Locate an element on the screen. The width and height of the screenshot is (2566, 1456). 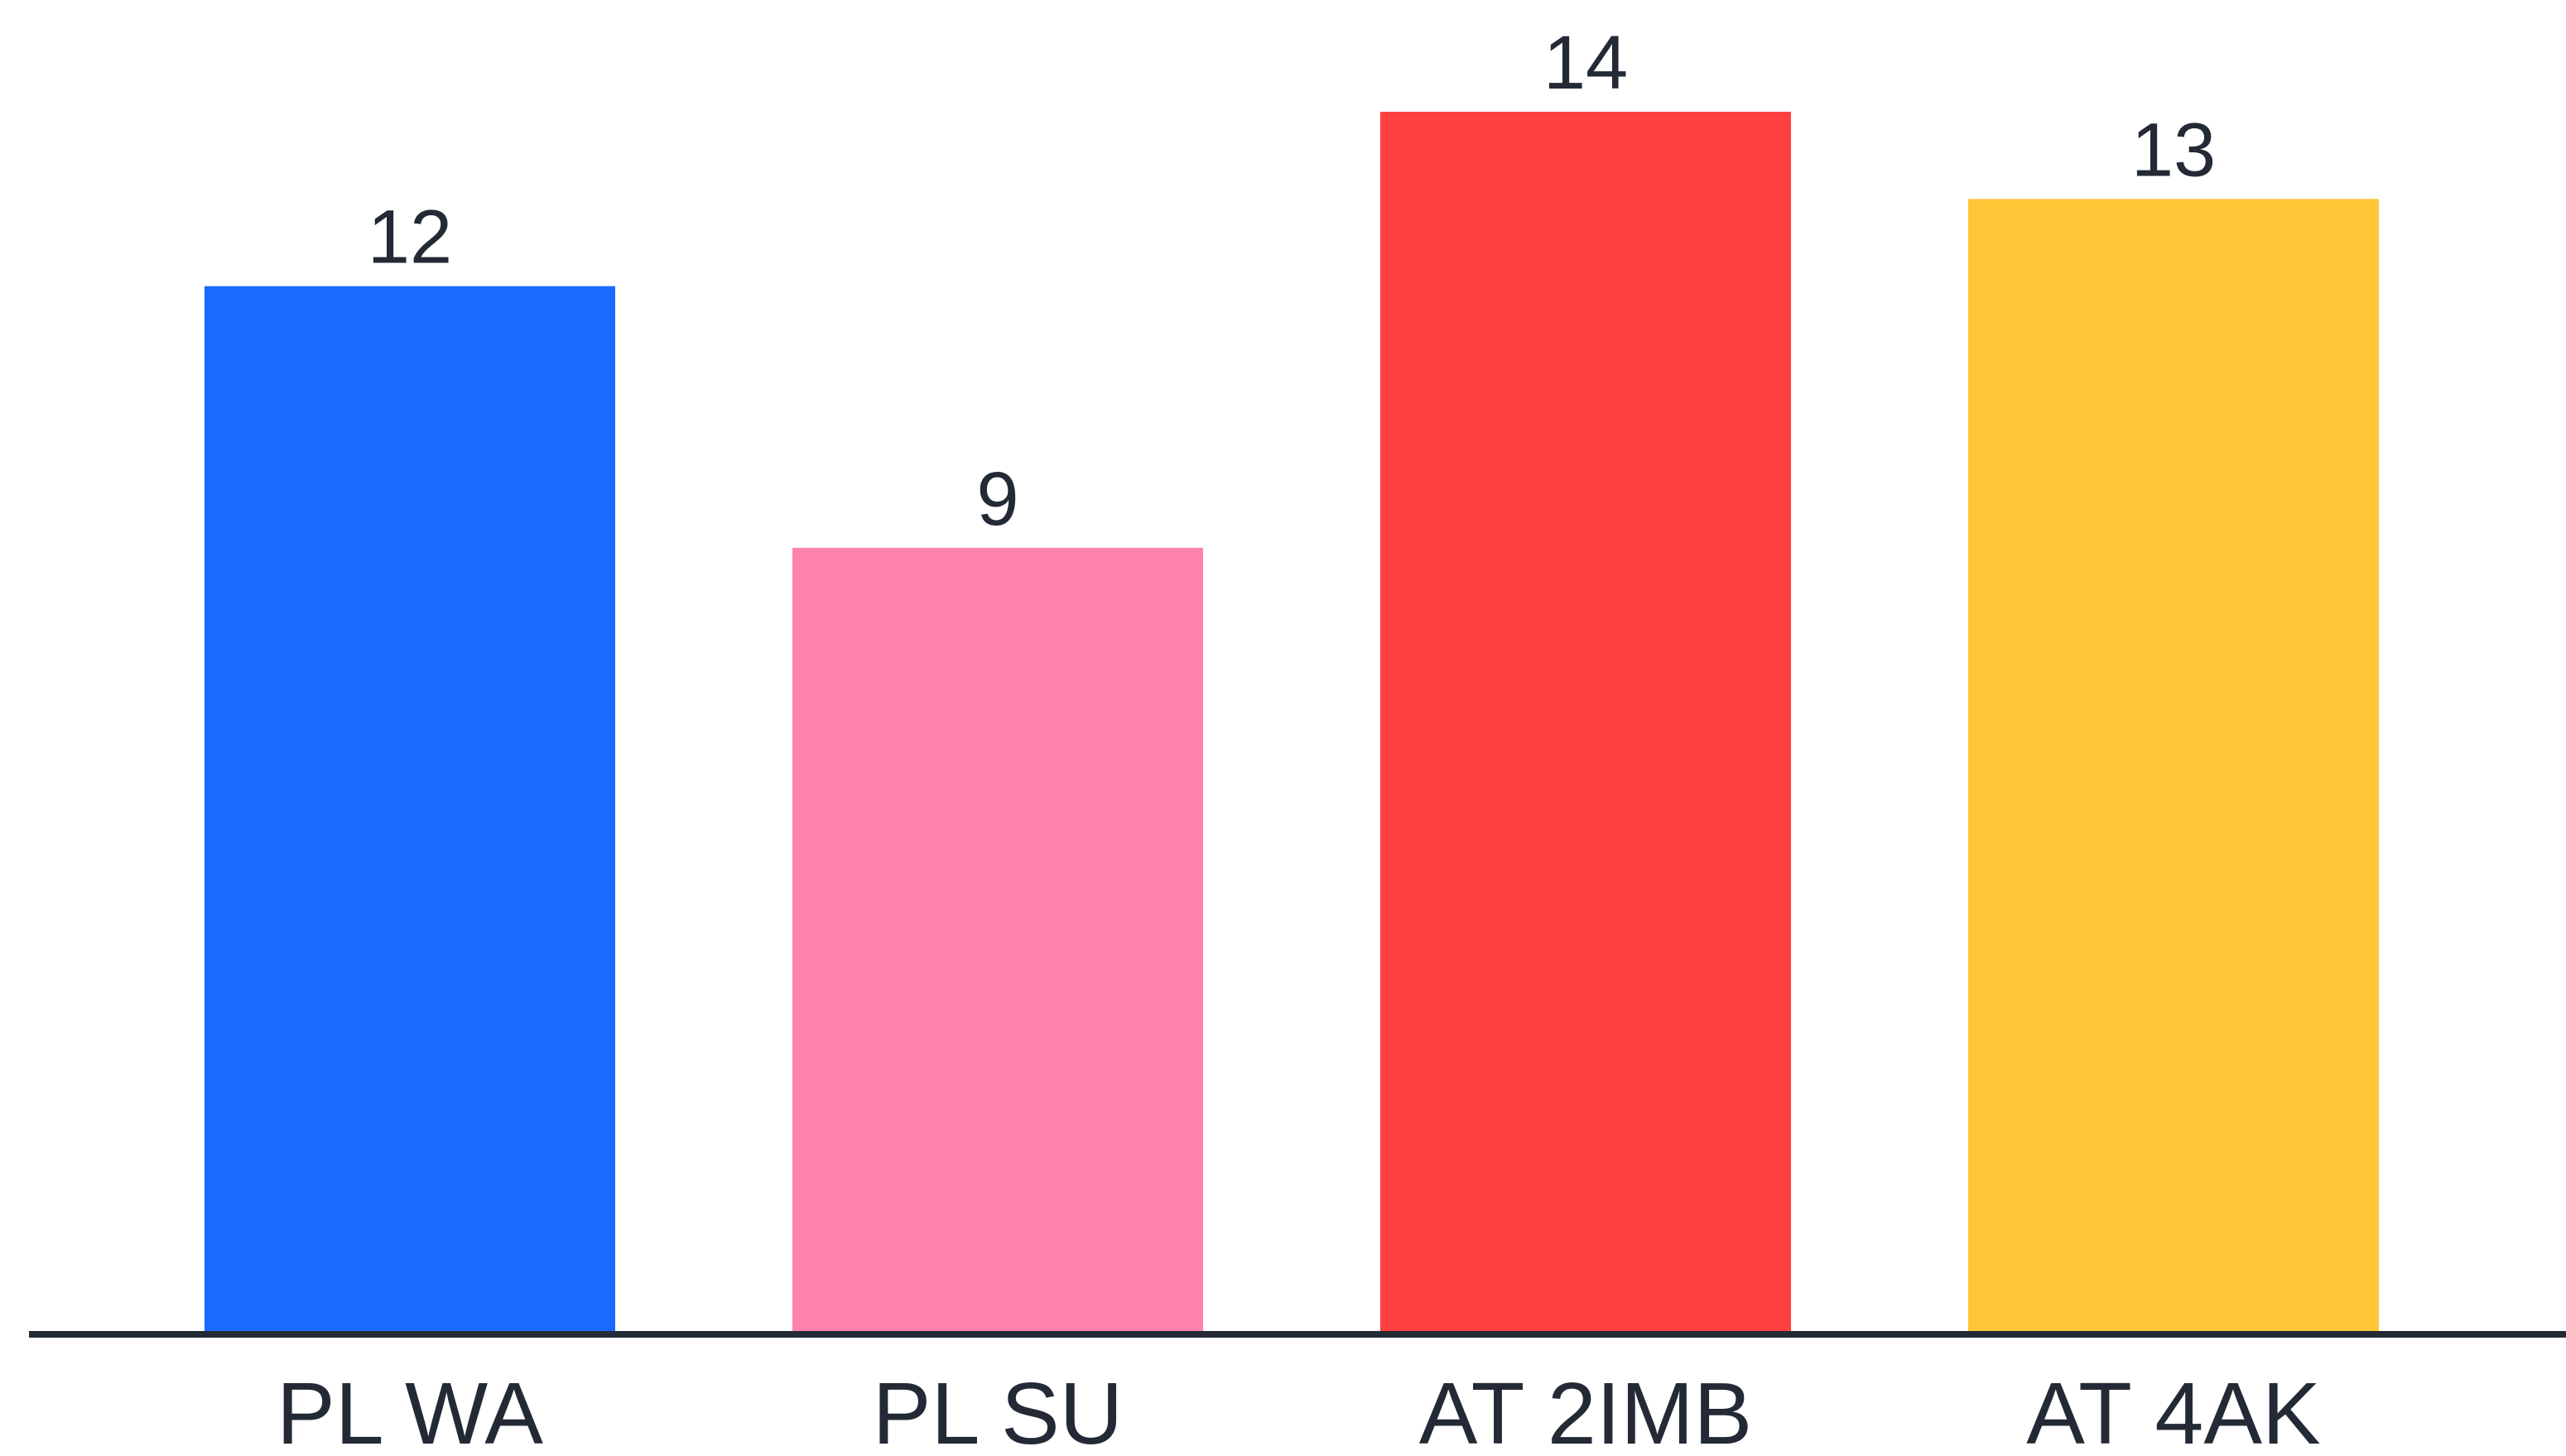
data-label-pl-su: 9 is located at coordinates (997, 499).